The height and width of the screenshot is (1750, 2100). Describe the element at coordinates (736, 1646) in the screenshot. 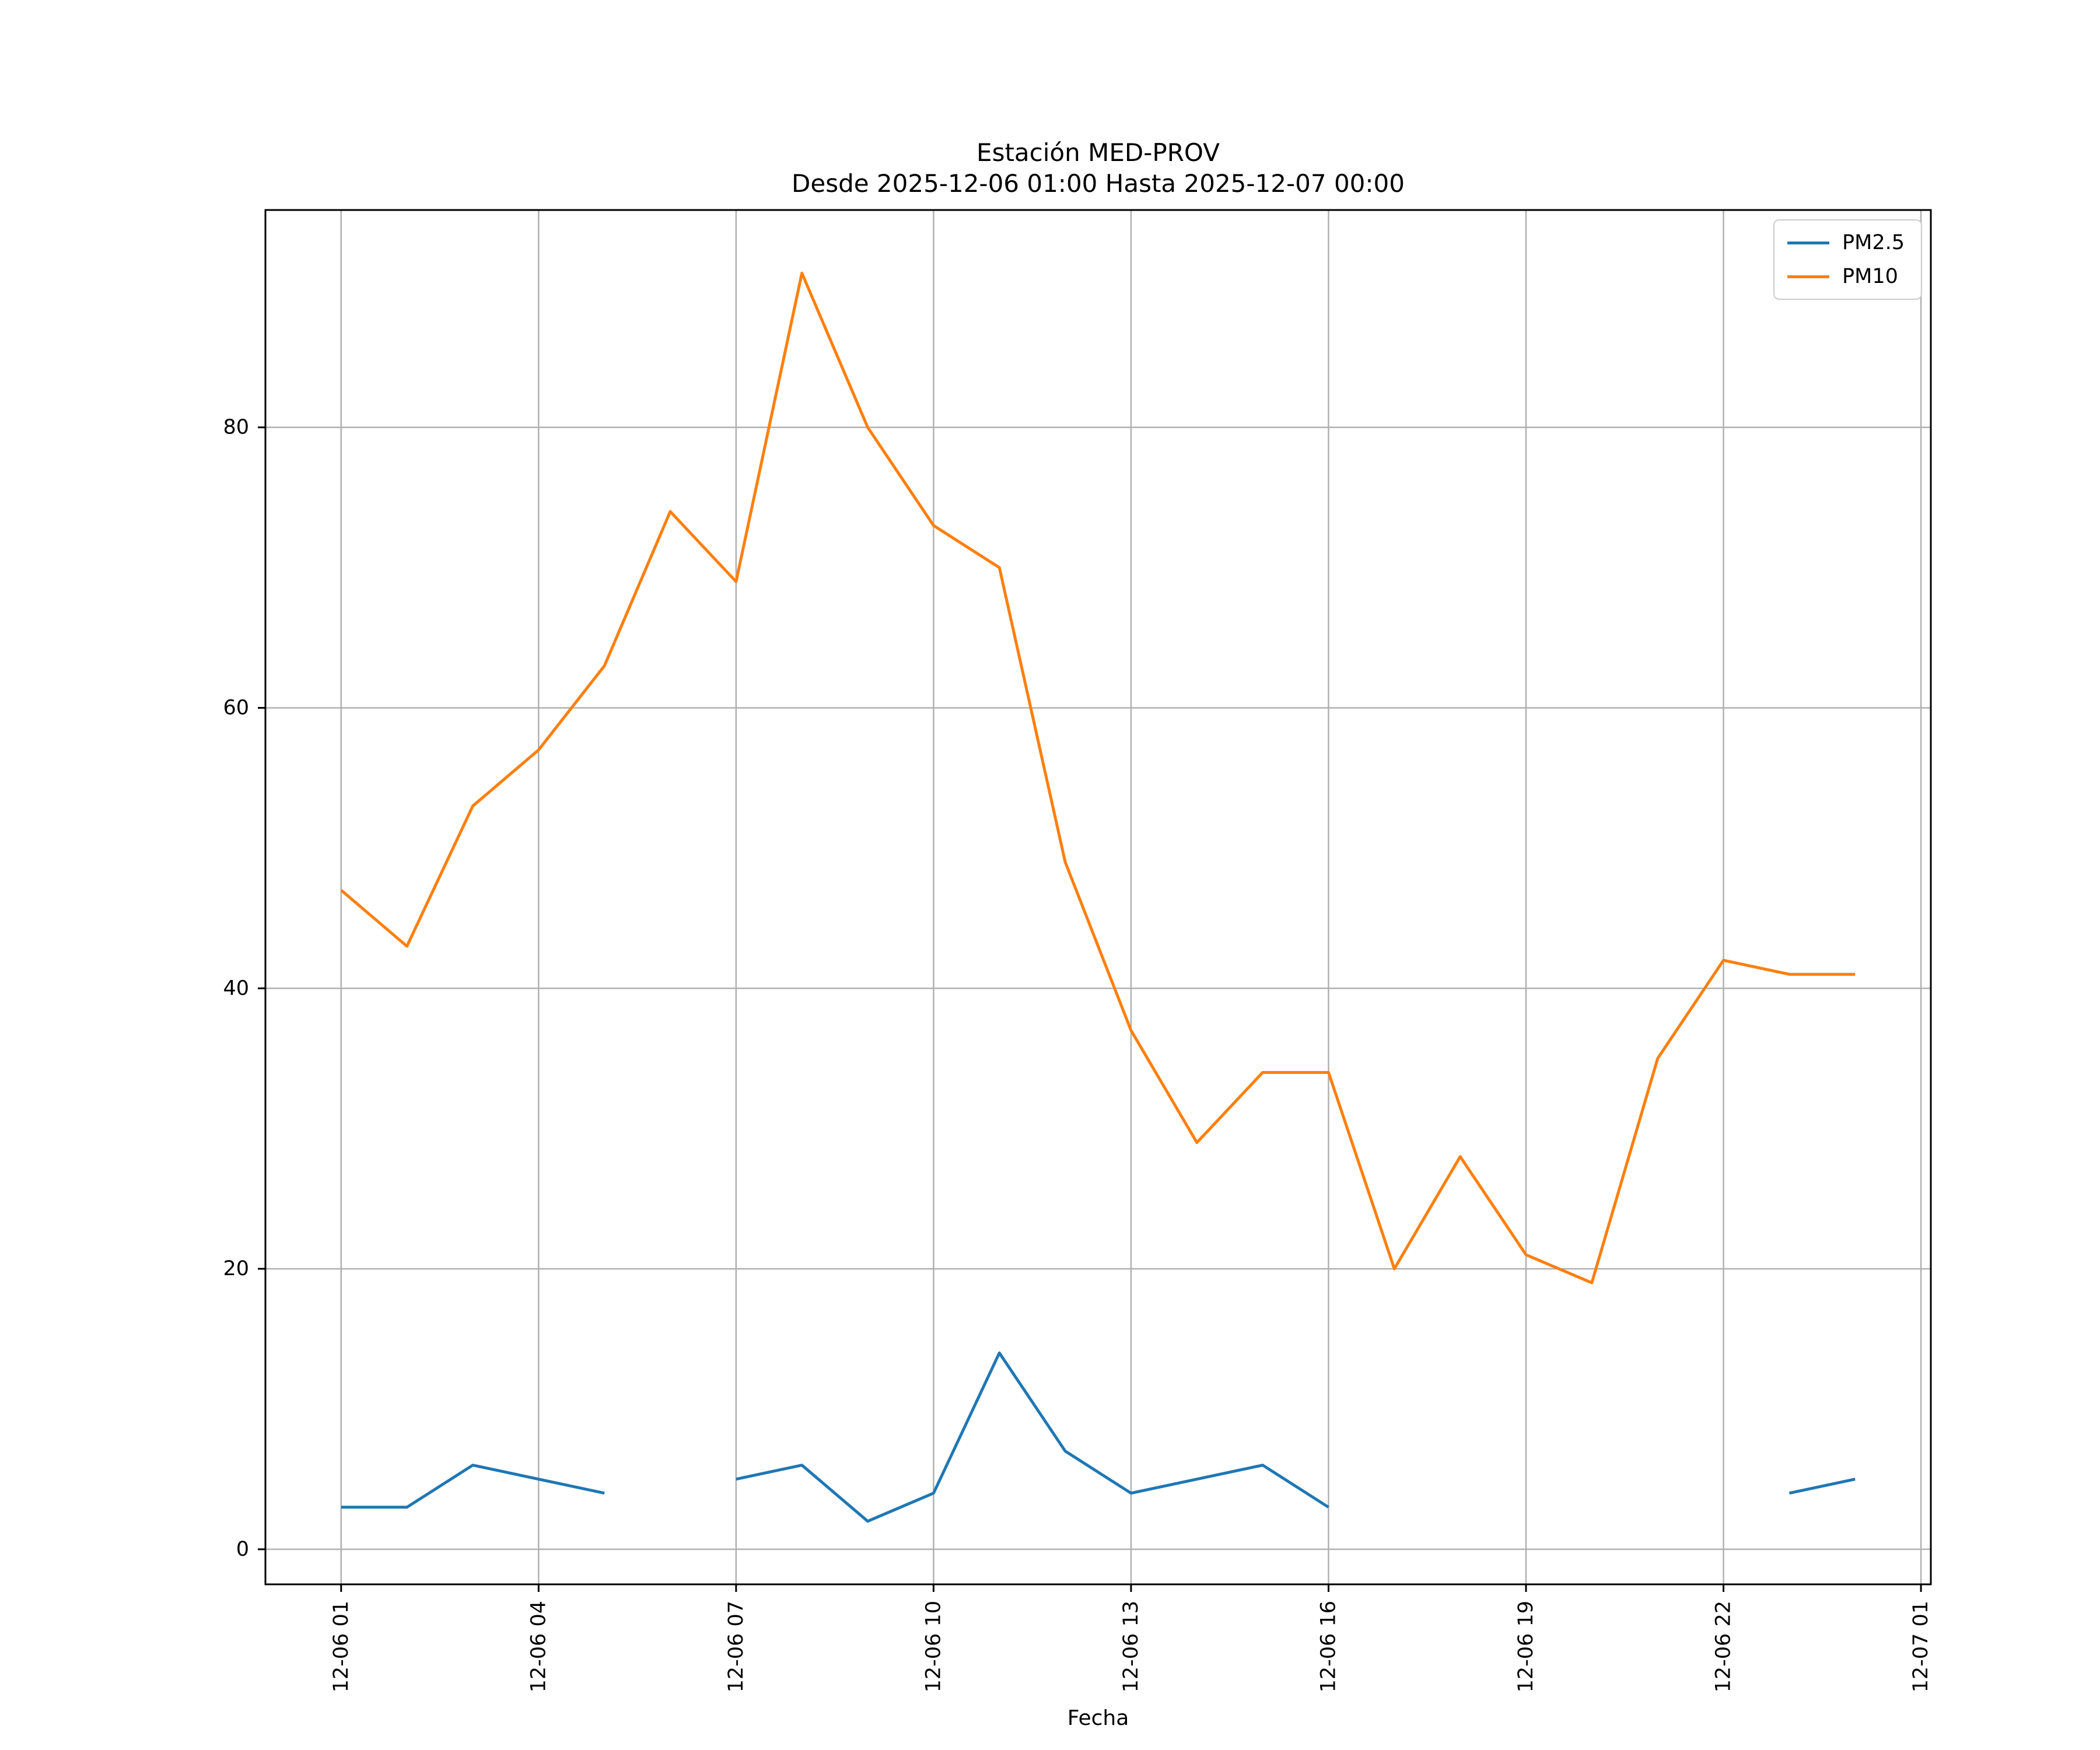

I see `x-tick-label: 12-06 07` at that location.